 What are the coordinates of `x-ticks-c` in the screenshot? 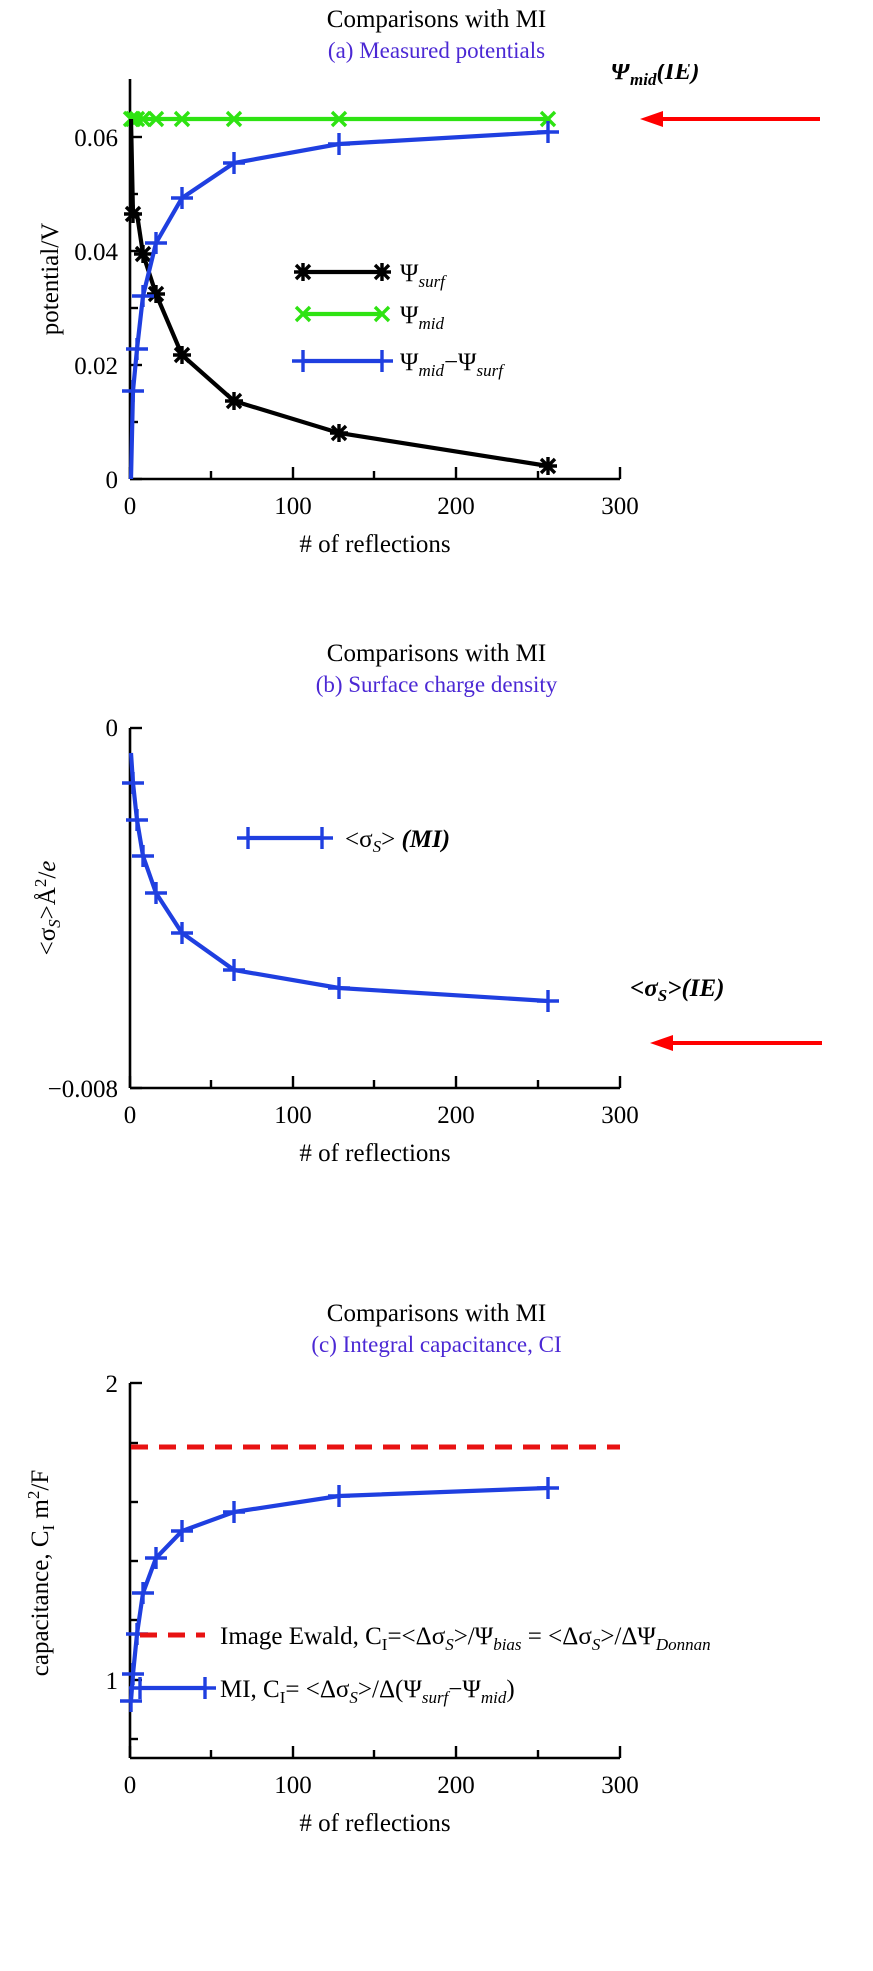 It's located at (375, 1752).